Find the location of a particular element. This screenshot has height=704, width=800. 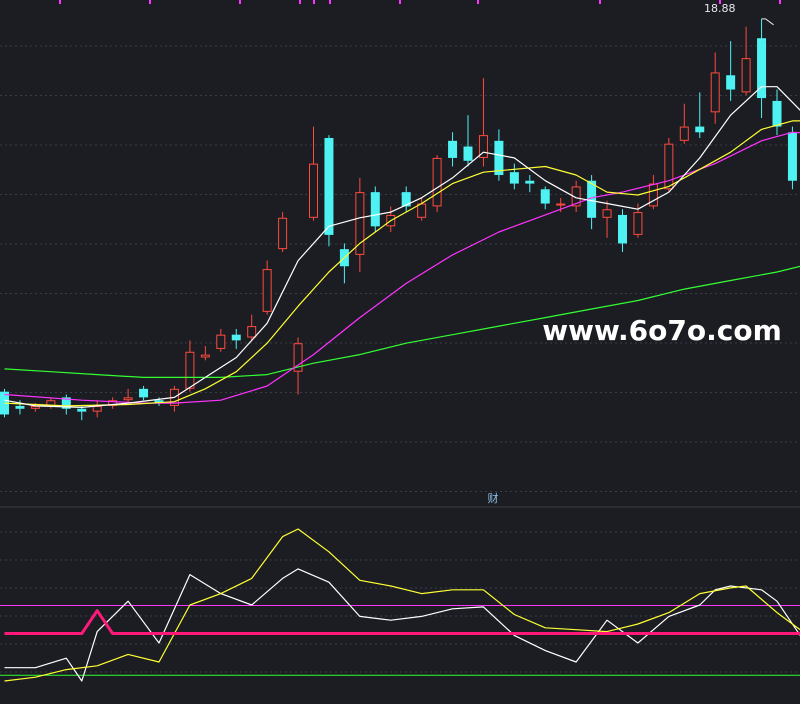

high-price-pointer is located at coordinates (767, 22).